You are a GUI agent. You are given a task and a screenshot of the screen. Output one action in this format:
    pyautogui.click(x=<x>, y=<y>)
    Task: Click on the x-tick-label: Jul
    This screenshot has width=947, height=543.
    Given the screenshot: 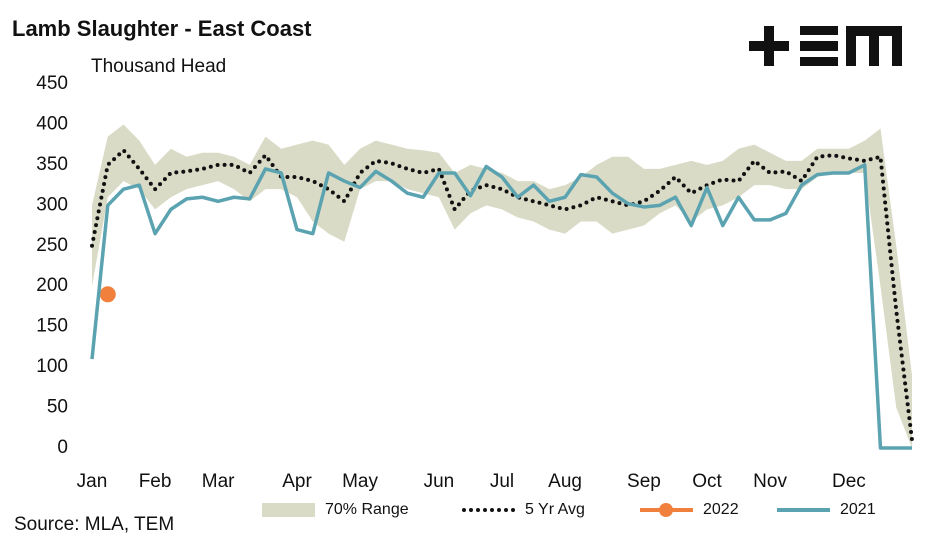 What is the action you would take?
    pyautogui.click(x=502, y=481)
    